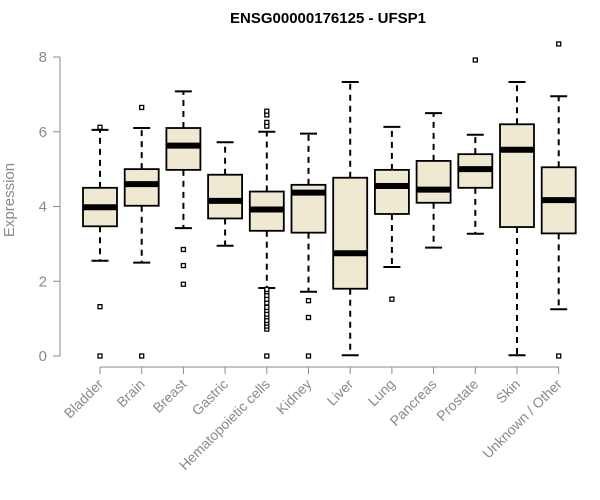 The width and height of the screenshot is (600, 500). Describe the element at coordinates (43, 57) in the screenshot. I see `y-tick-label: 8` at that location.